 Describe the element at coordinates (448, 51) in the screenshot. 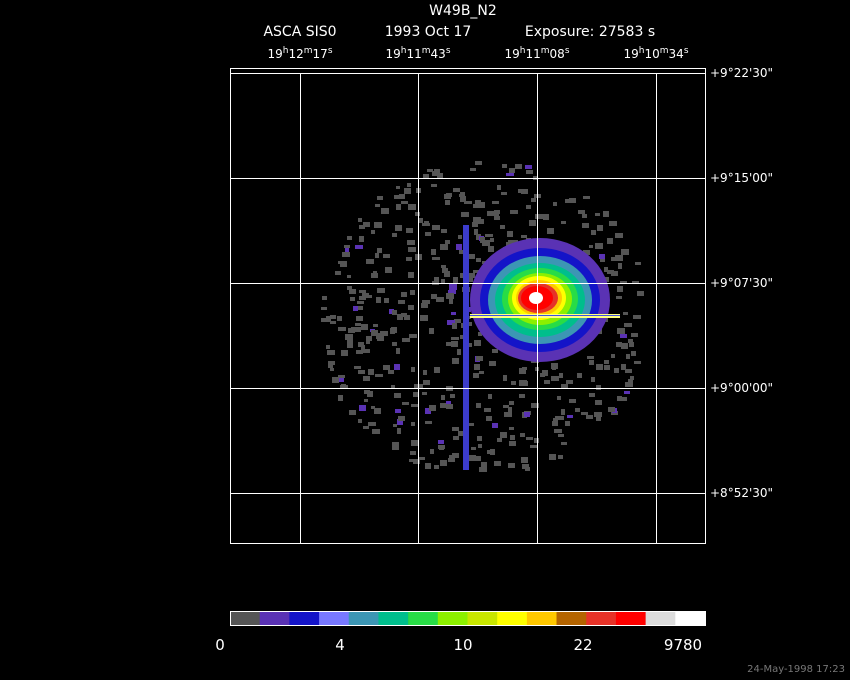

I see `ra-unit: s` at that location.